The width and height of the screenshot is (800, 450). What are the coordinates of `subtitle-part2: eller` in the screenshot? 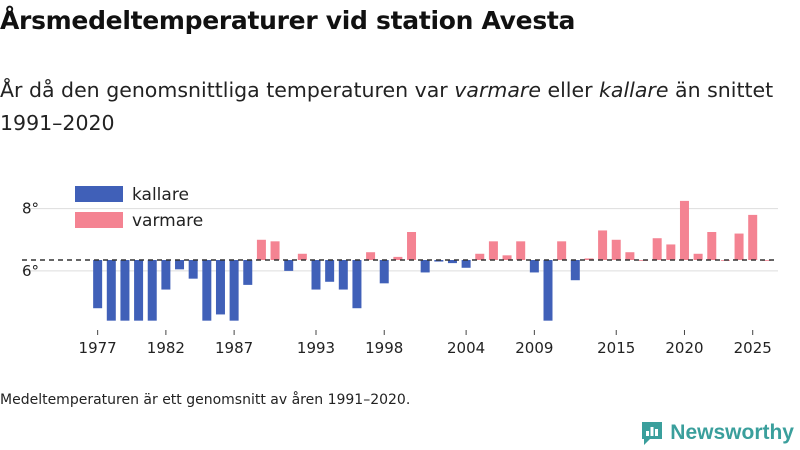 It's located at (570, 90).